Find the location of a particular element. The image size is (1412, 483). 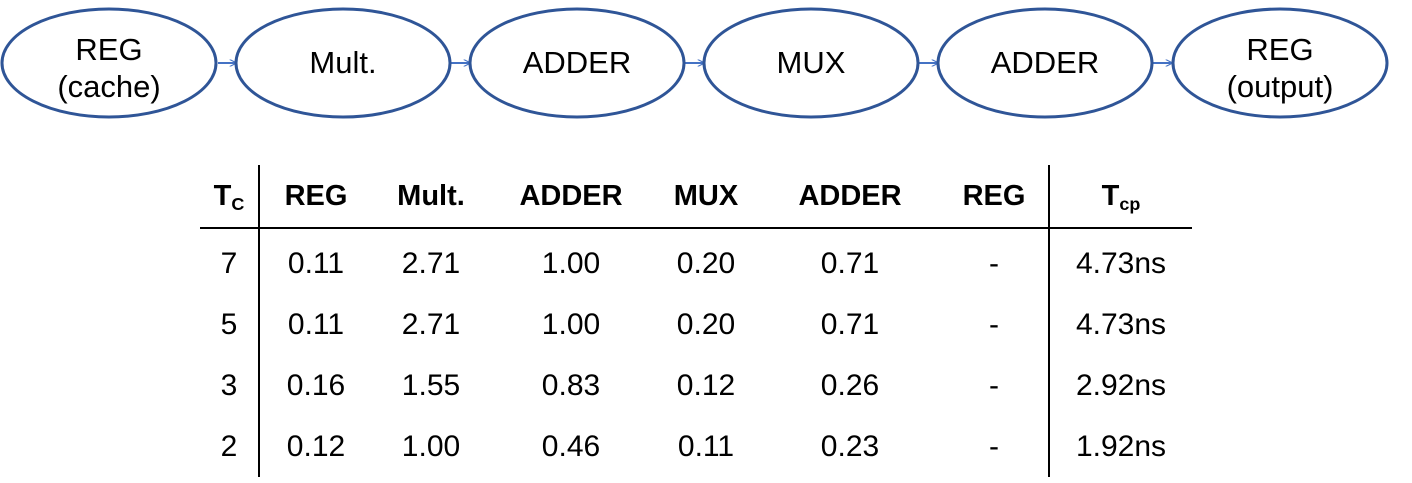

header-tc: TC is located at coordinates (230, 197).